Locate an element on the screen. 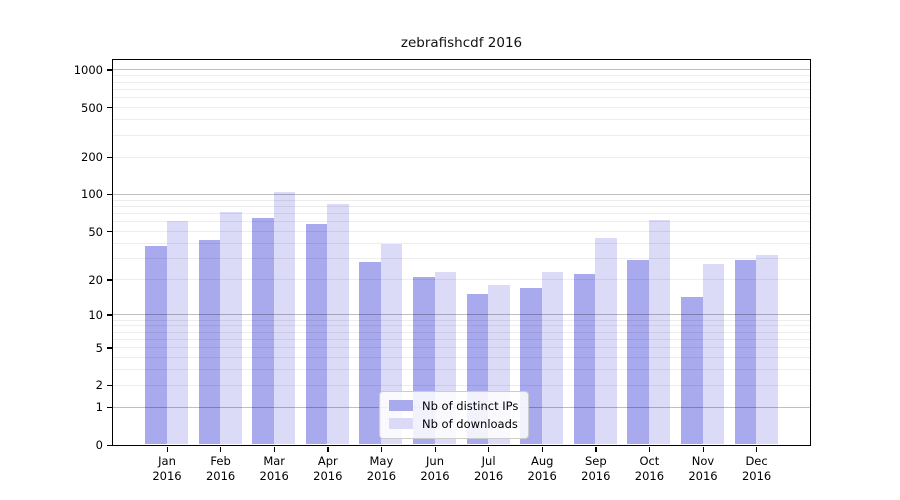 The image size is (900, 500). x-axis-tick-label: Jul 2016 is located at coordinates (489, 469).